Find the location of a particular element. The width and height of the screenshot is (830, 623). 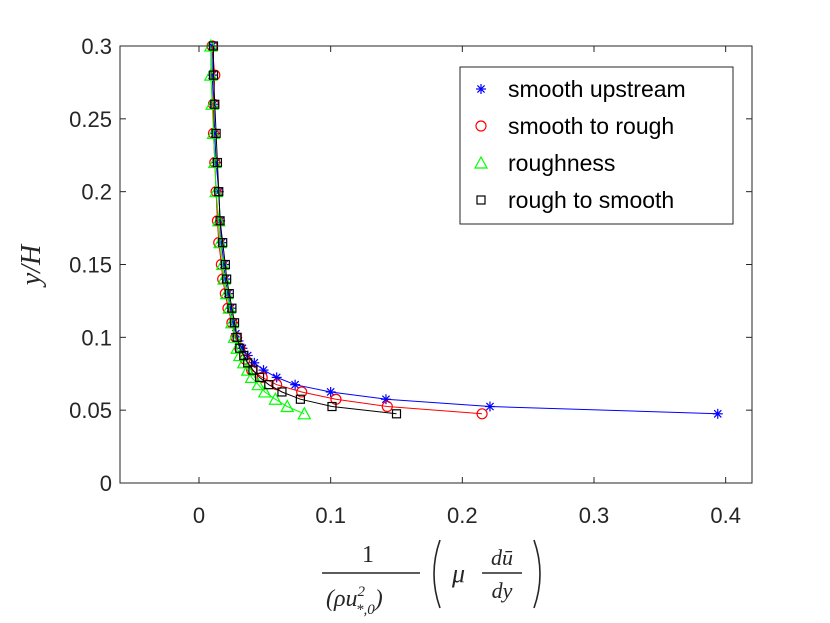

x-label-deriv-den: dy is located at coordinates (502, 590).